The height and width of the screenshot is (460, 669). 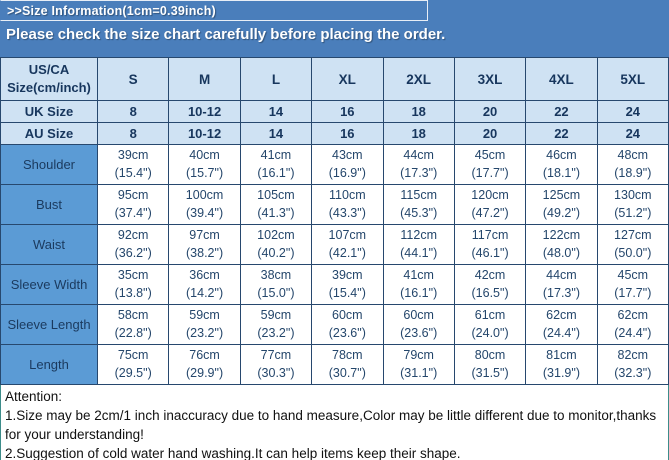 What do you see at coordinates (561, 364) in the screenshot?
I see `measurement-value-cell: 81cm (31.9")` at bounding box center [561, 364].